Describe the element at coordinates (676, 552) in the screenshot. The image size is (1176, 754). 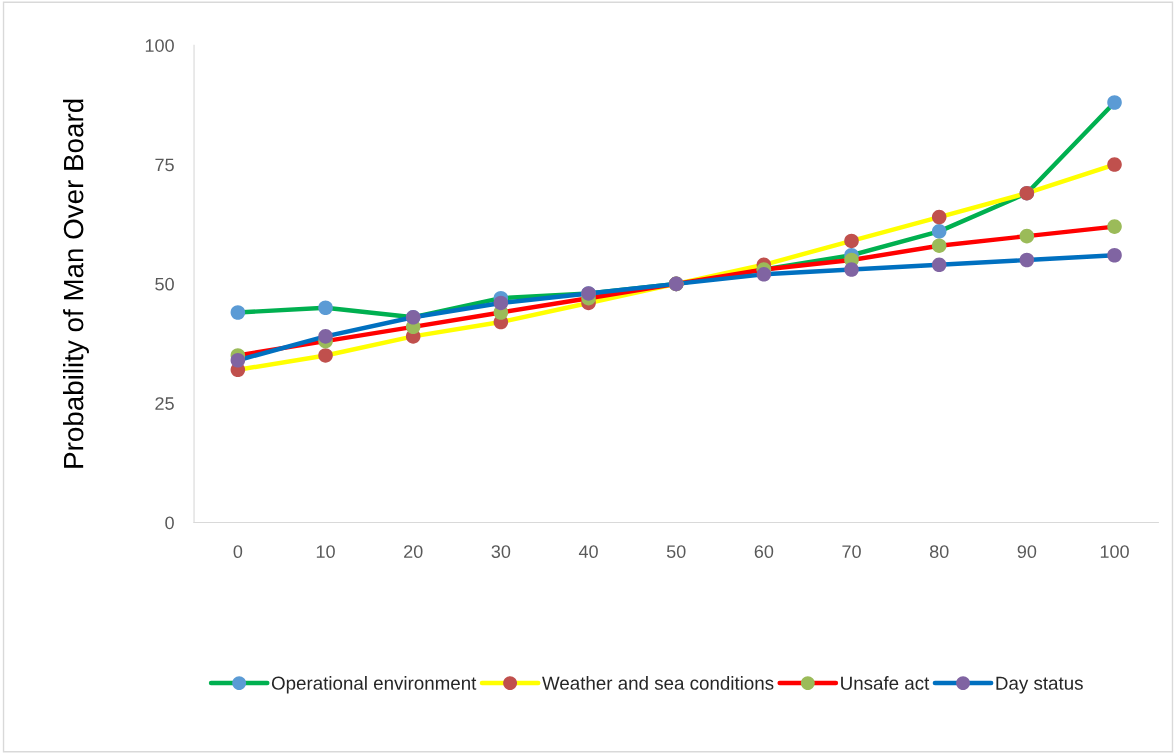
I see `x-tick-label: 50` at that location.